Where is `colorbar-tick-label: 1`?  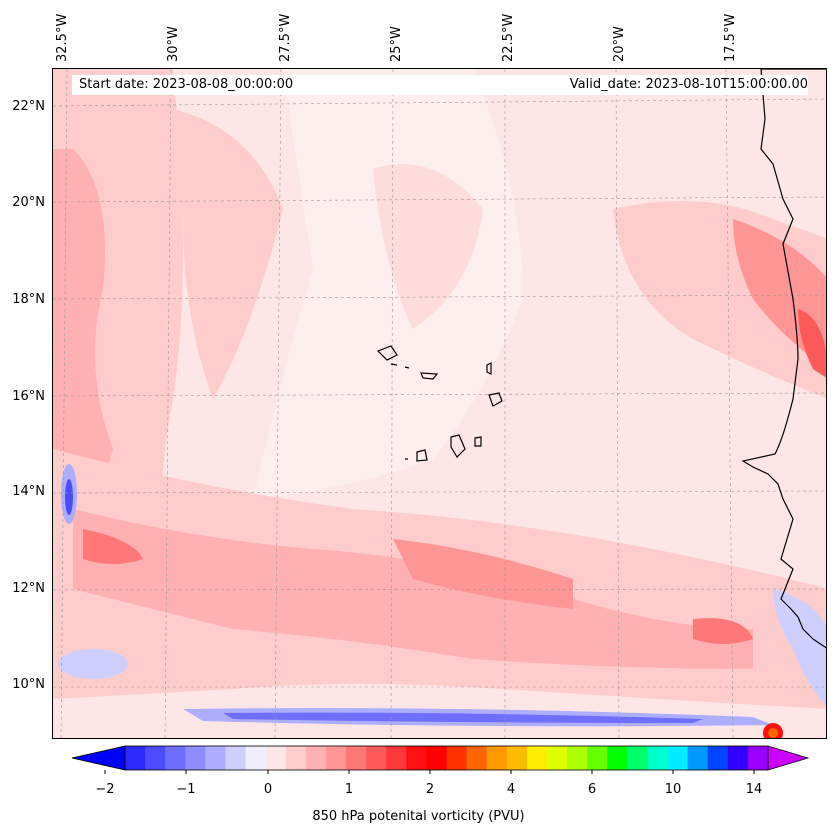
colorbar-tick-label: 1 is located at coordinates (349, 789).